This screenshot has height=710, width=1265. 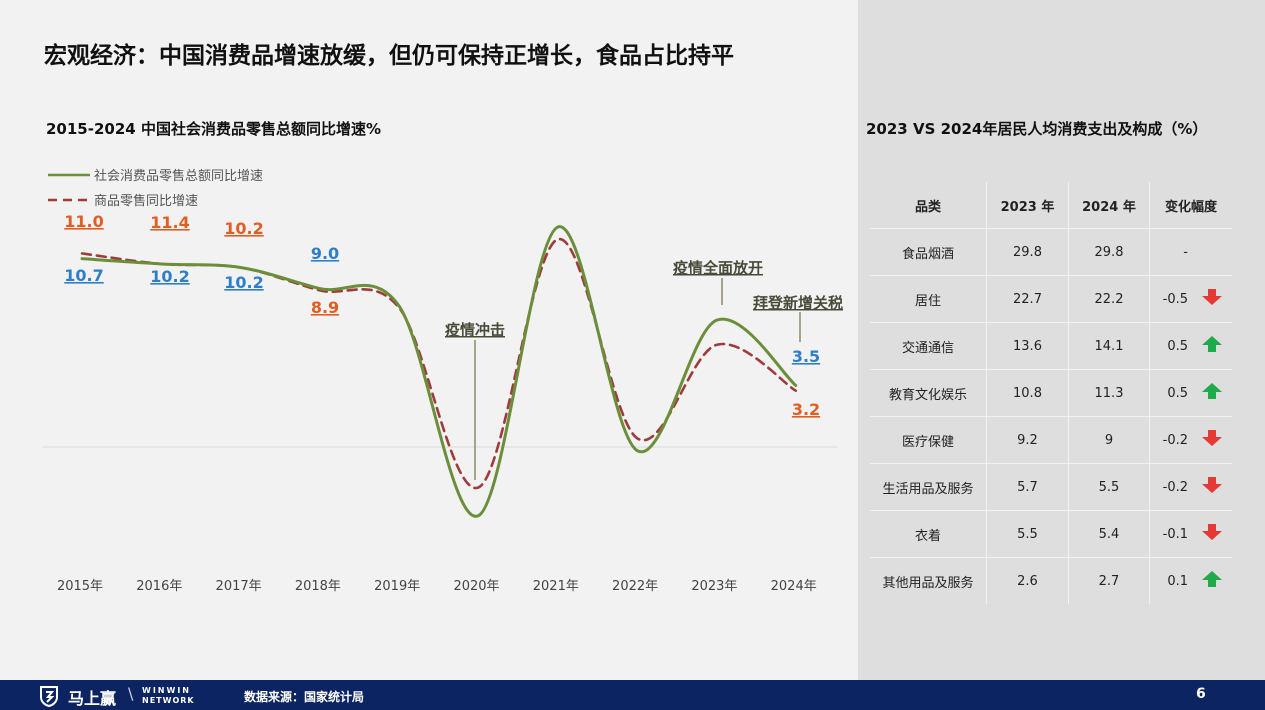 I want to click on table-row: 交通通信 13.6 14.1 0.5, so click(x=1051, y=346).